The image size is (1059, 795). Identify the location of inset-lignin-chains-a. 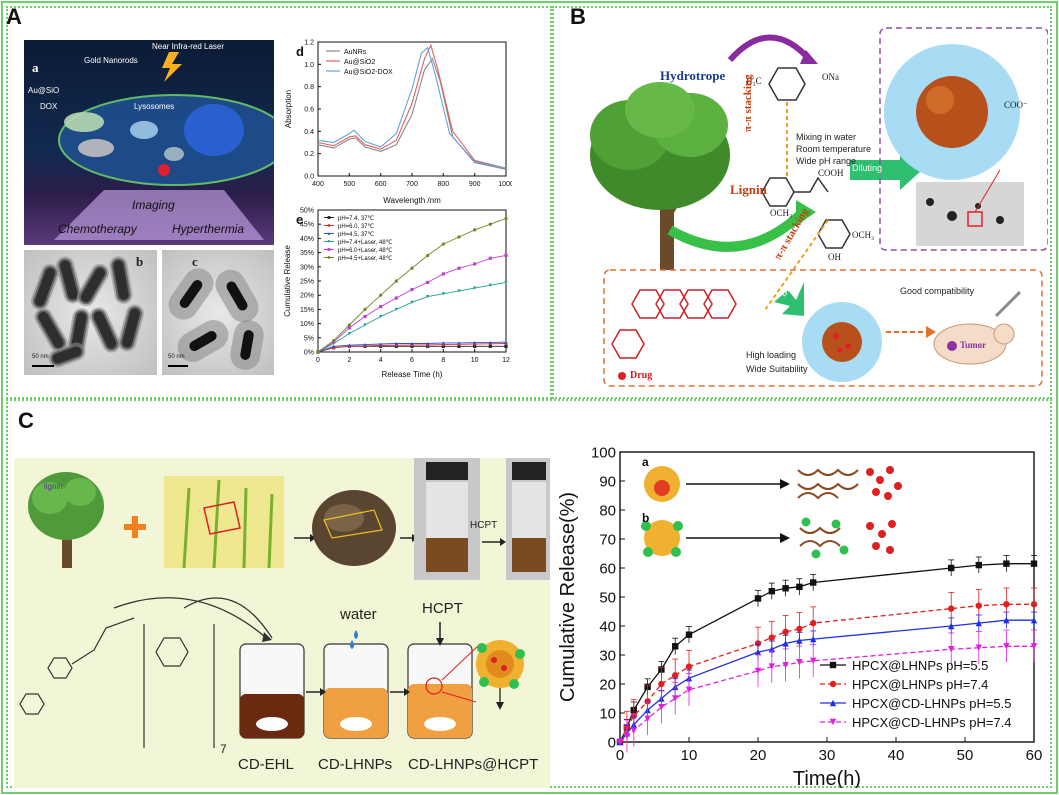
(828, 484).